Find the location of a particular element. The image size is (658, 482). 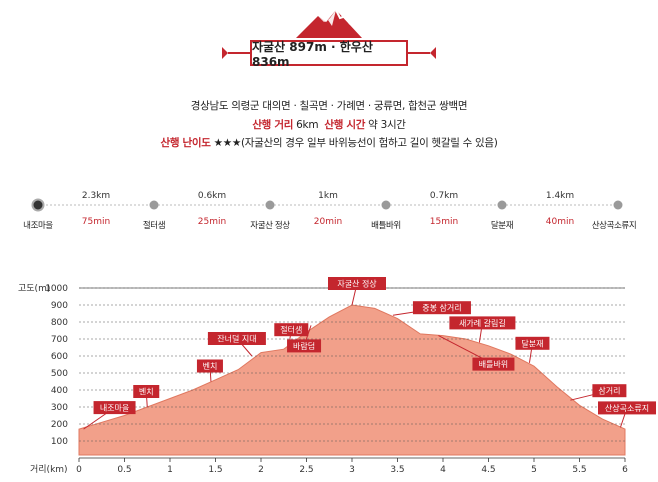

page-title: 자굴산 897m · 한우산 836m is located at coordinates (329, 54).